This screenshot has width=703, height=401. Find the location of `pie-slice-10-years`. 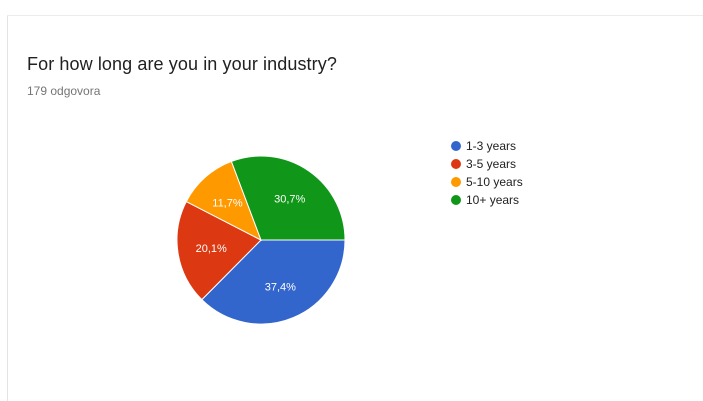

pie-slice-10-years is located at coordinates (288, 198).